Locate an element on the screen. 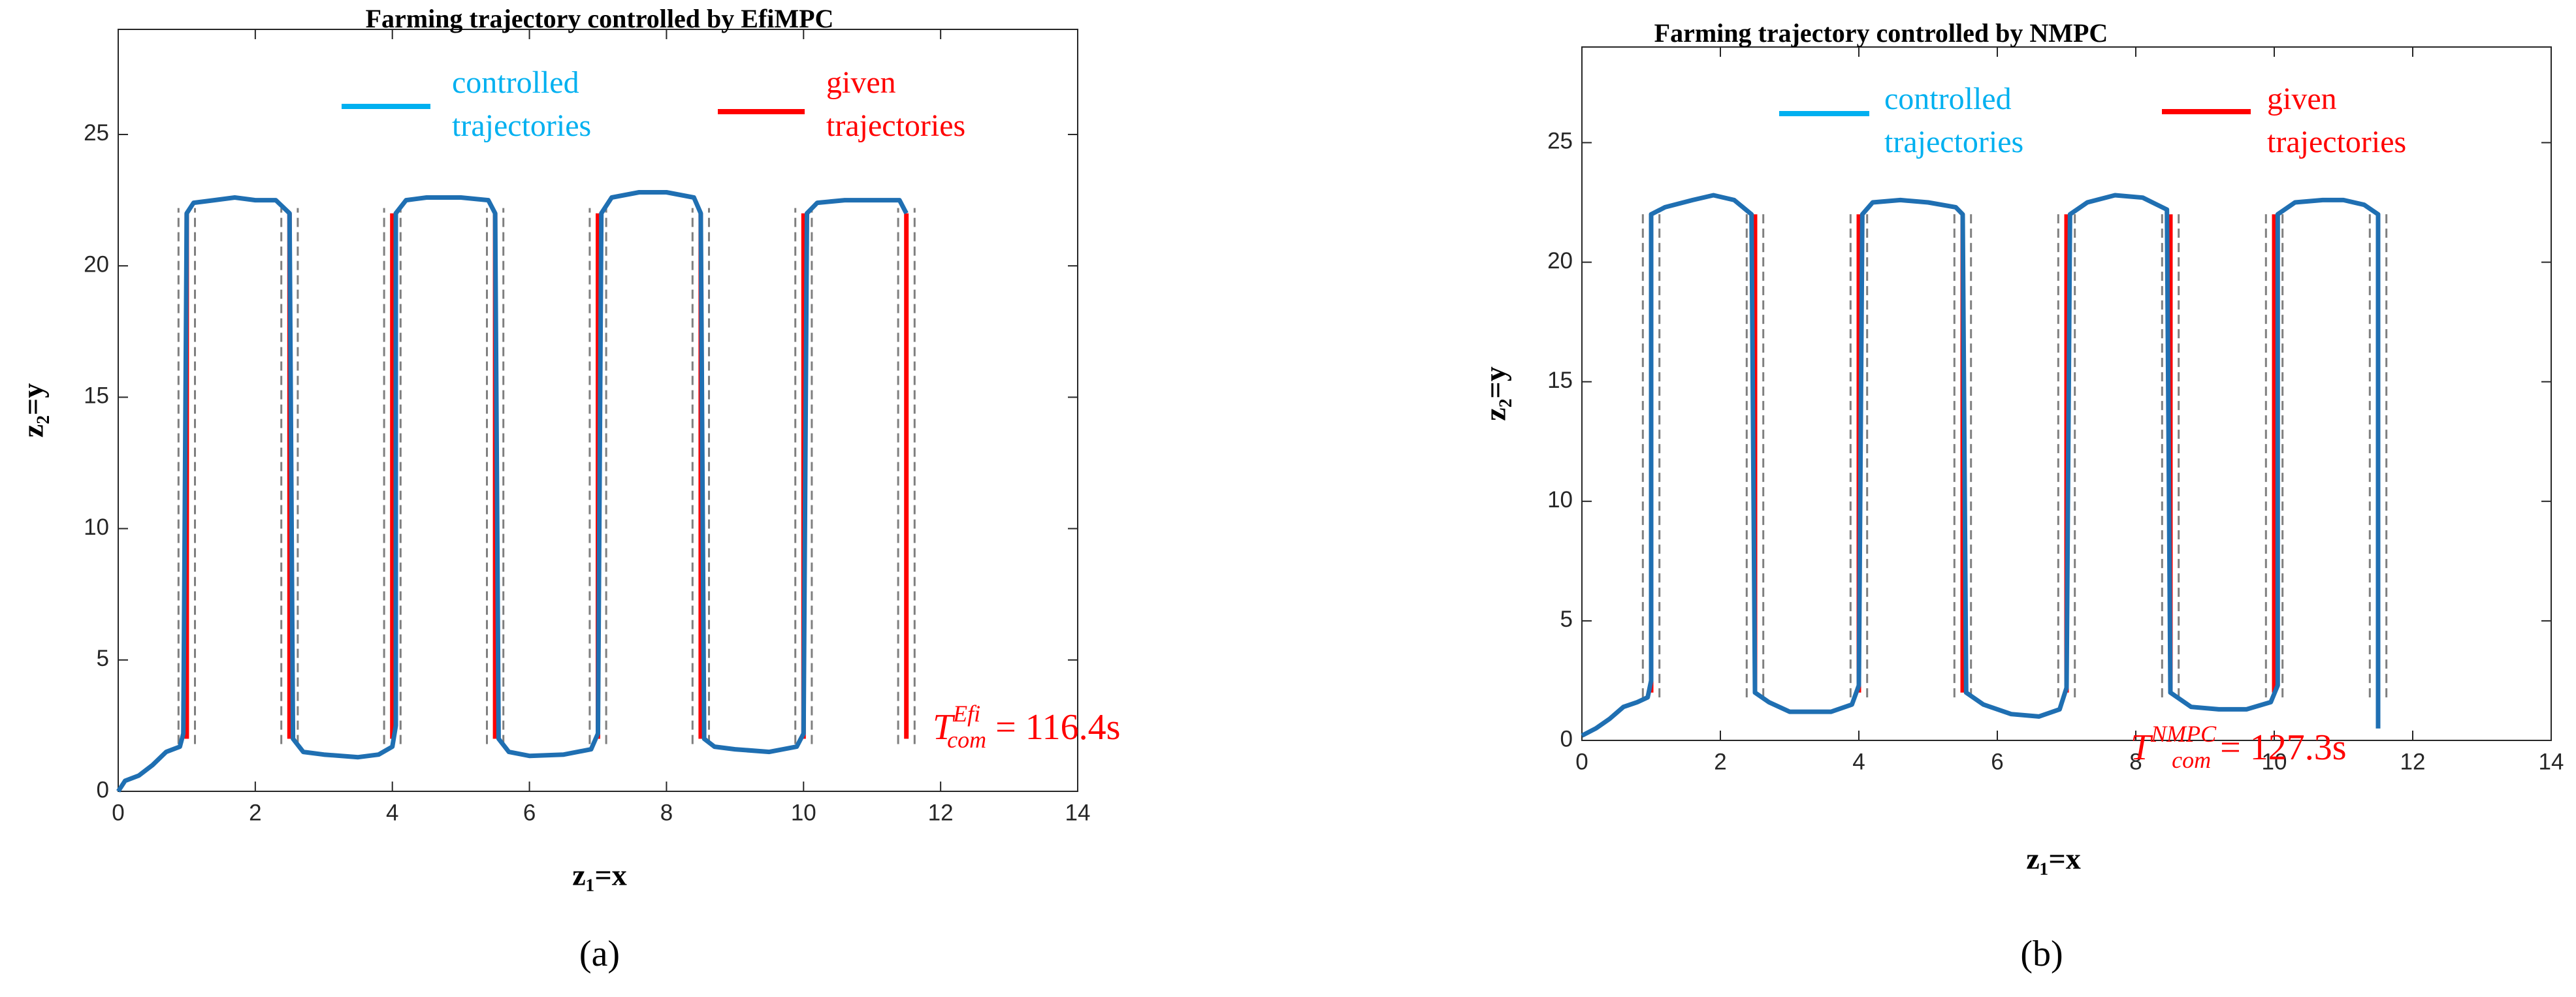 Image resolution: width=2576 pixels, height=997 pixels. annotation: TEfi com = 116.4s is located at coordinates (1026, 727).